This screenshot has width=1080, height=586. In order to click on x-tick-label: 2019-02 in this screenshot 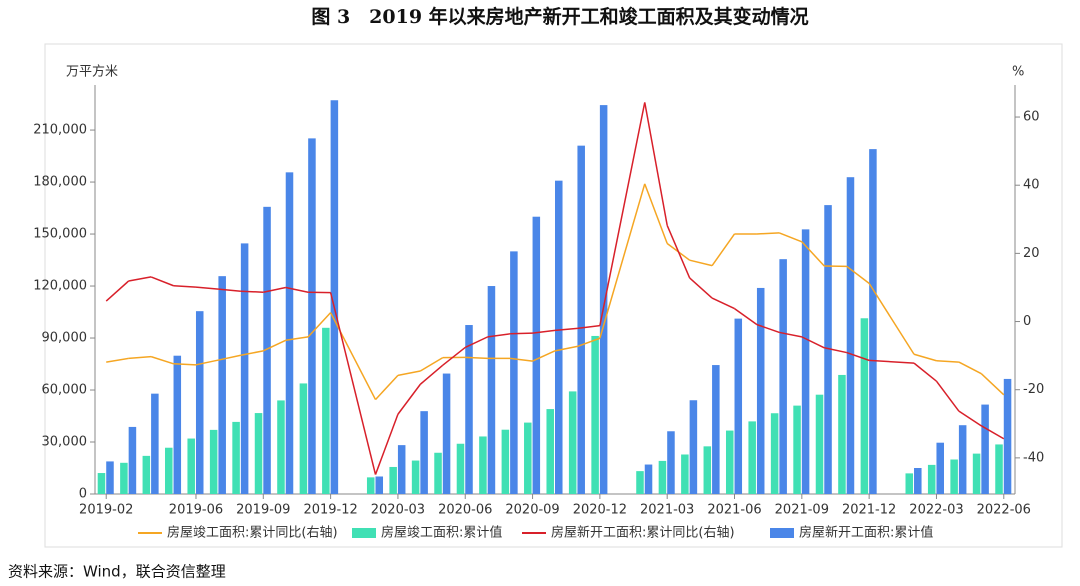, I will do `click(106, 510)`.